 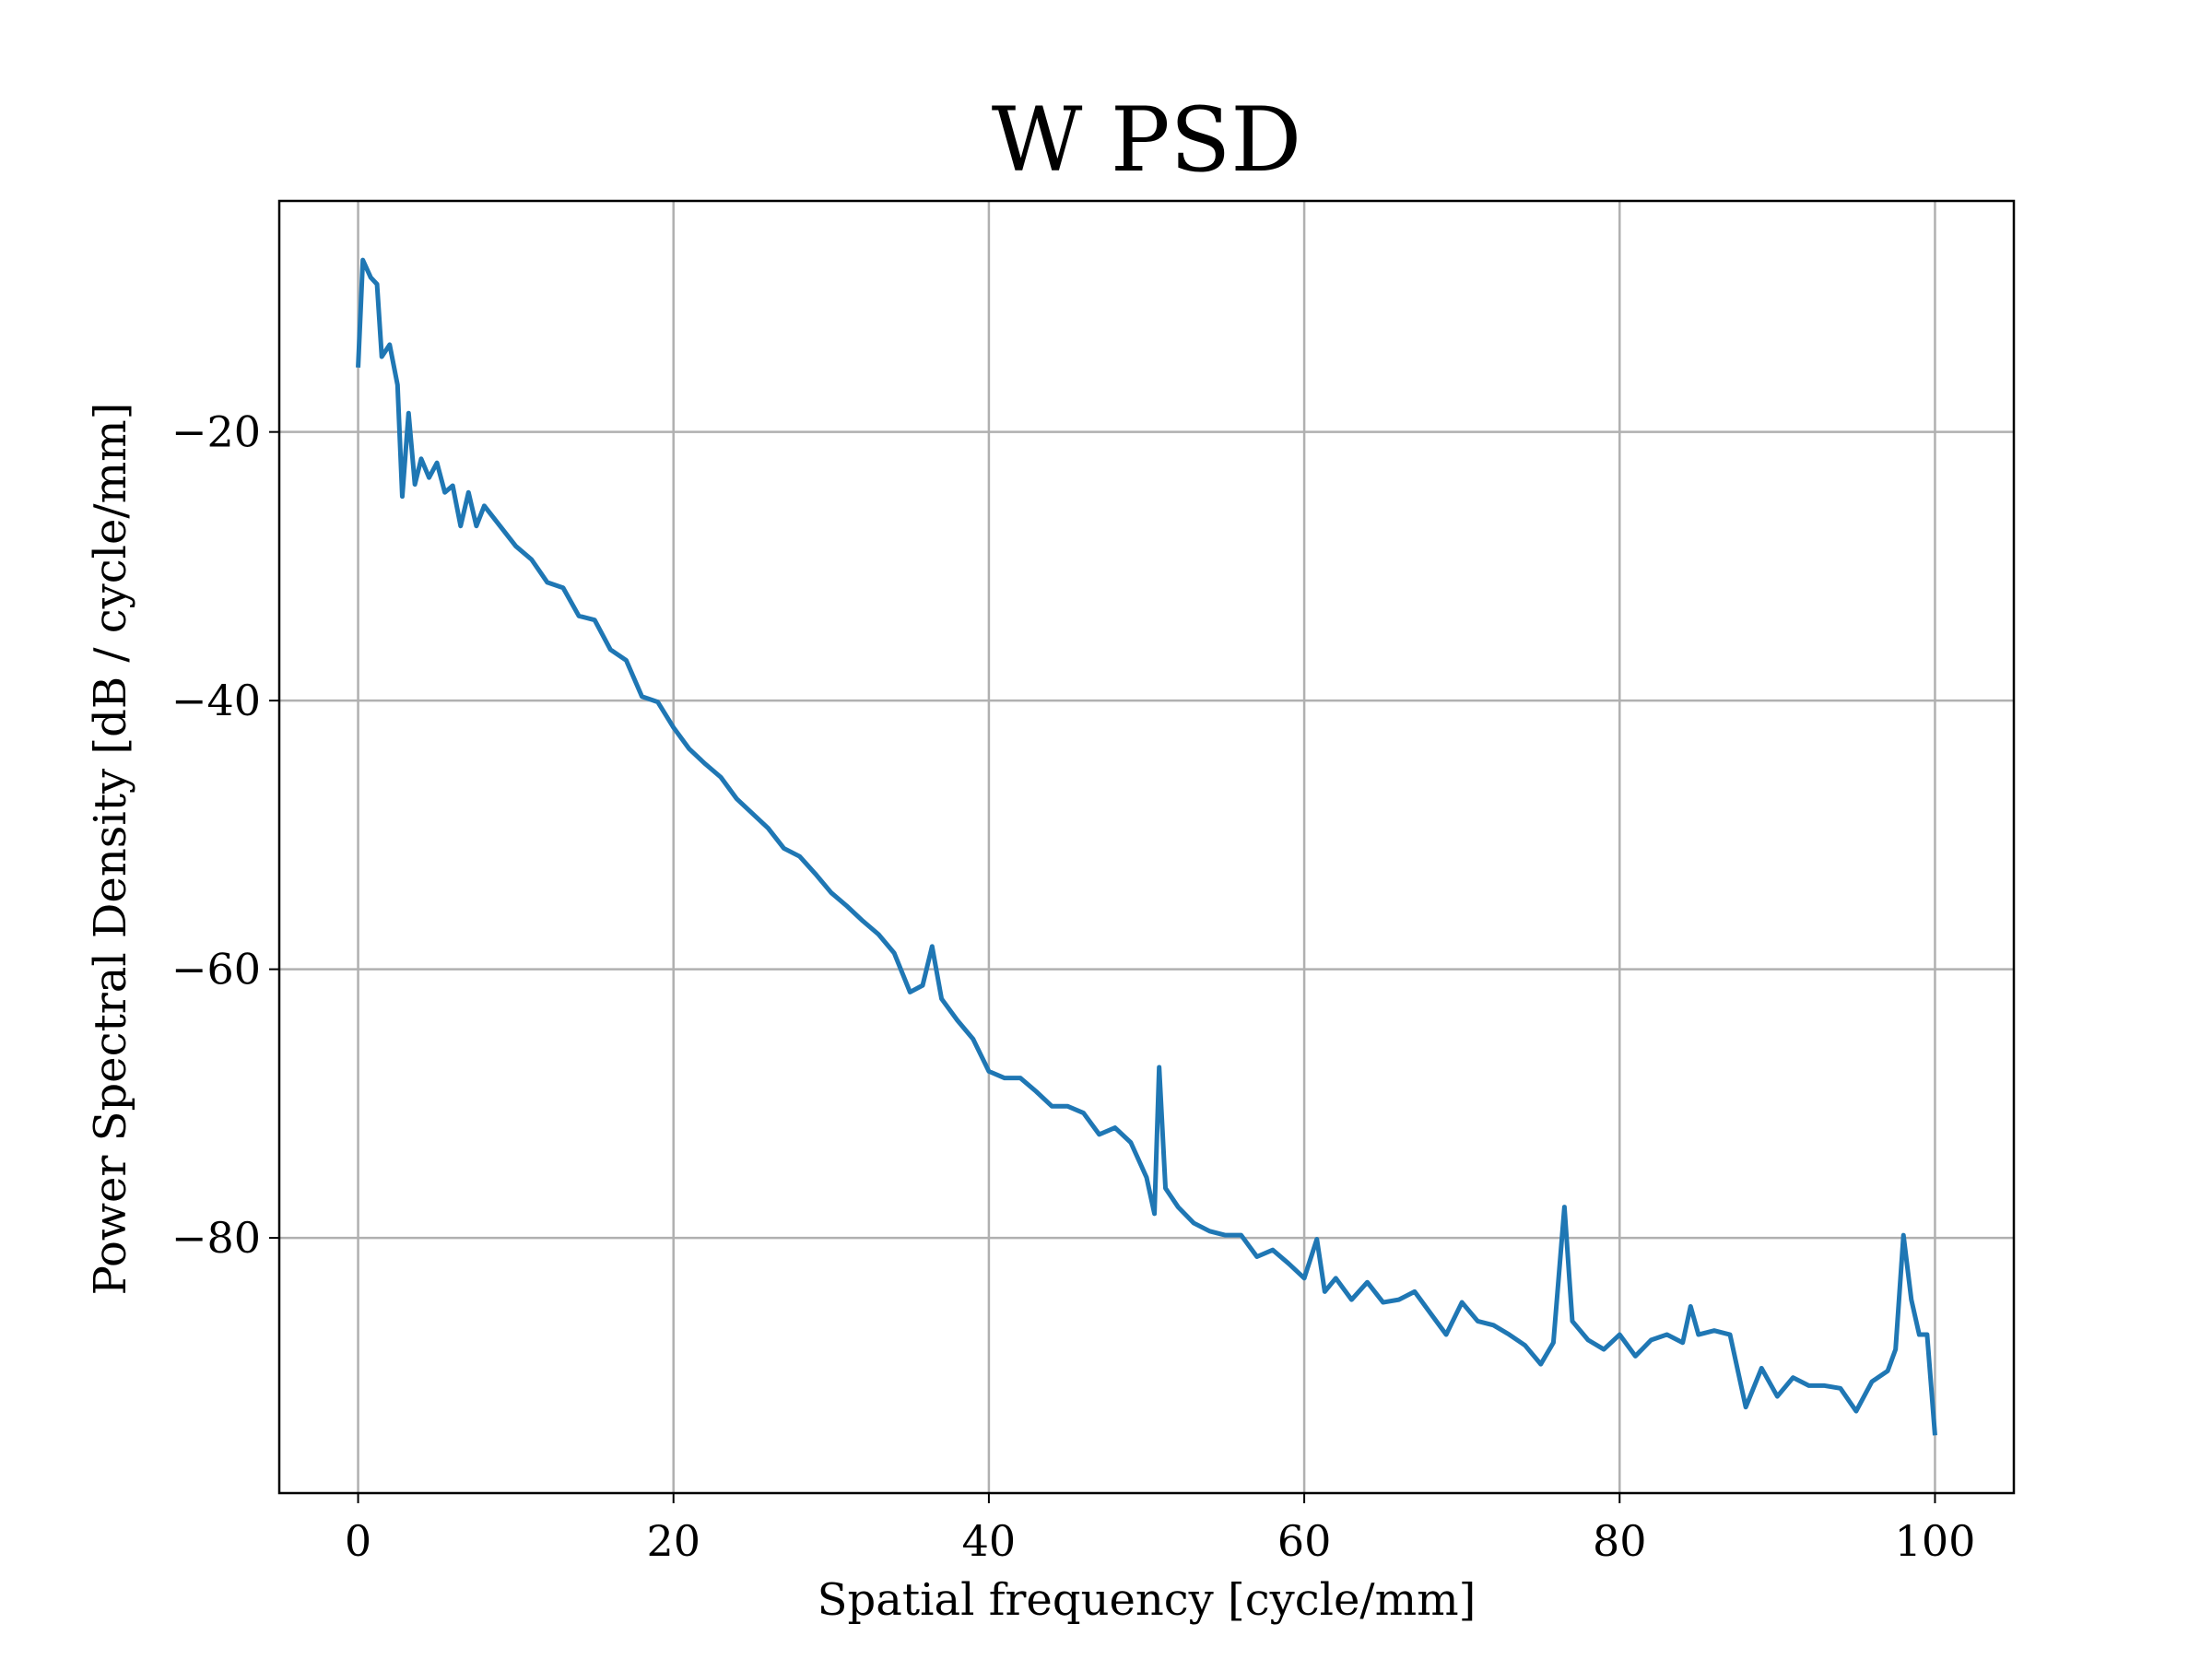 What do you see at coordinates (989, 1541) in the screenshot?
I see `x-tick-label: 40` at bounding box center [989, 1541].